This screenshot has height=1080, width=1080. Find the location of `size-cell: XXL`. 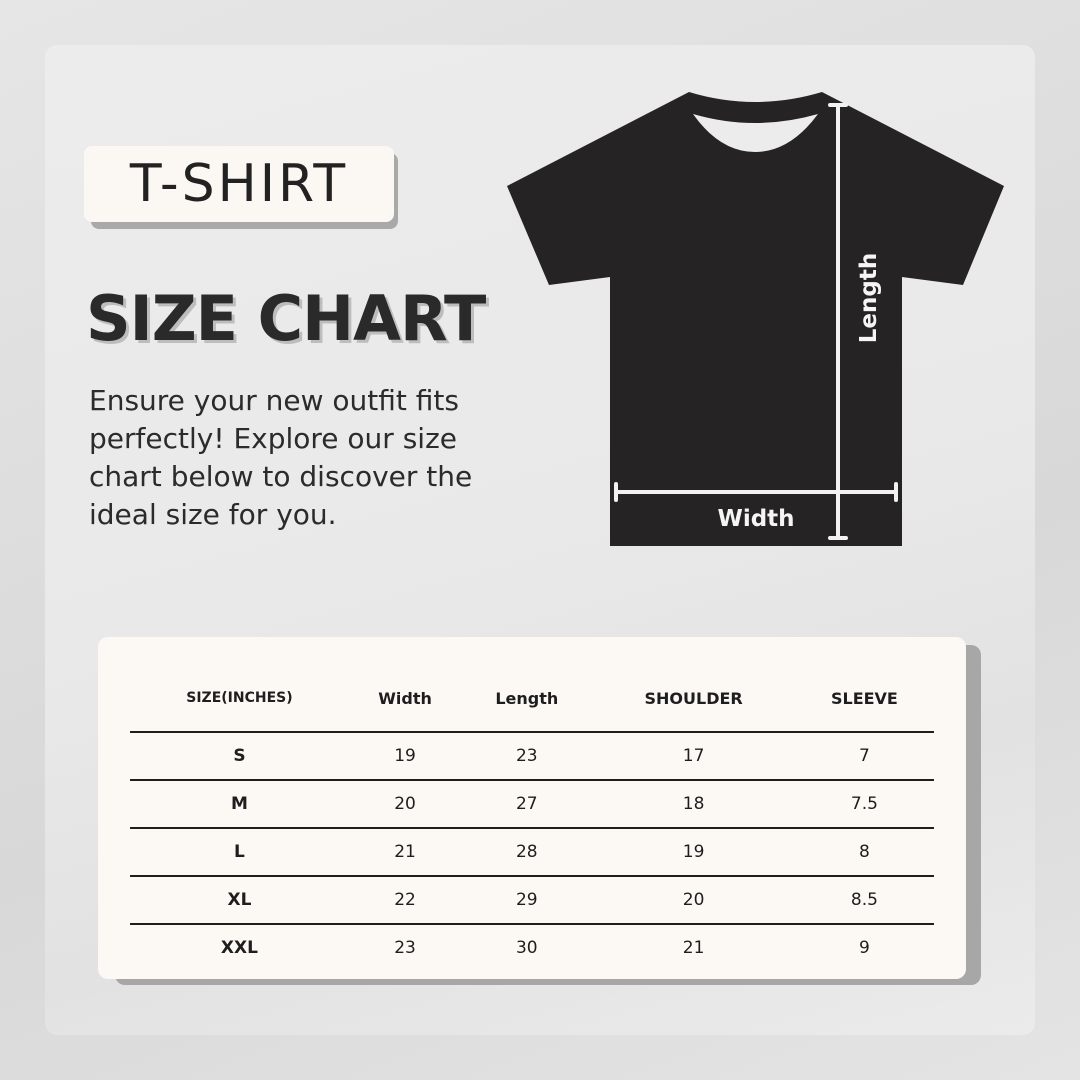

size-cell: XXL is located at coordinates (239, 948).